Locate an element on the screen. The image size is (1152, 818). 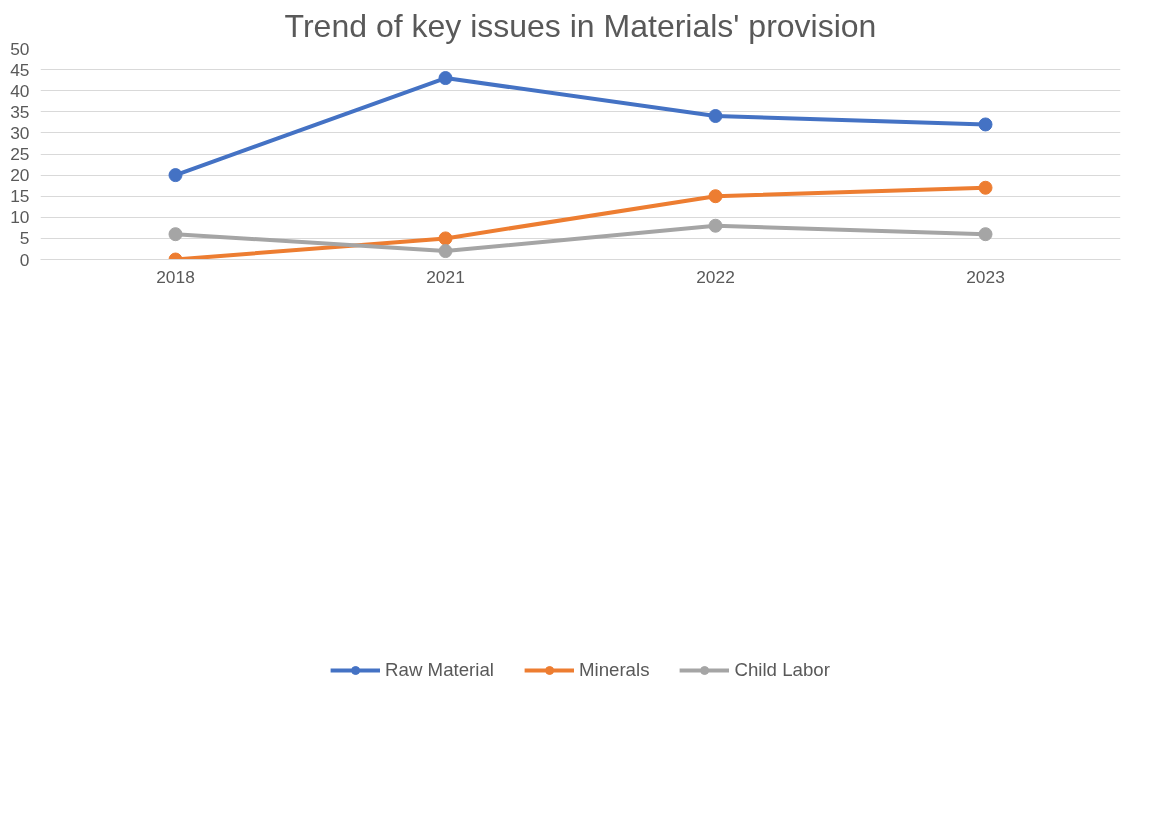
y-tick-label: 45 is located at coordinates (20, 69).